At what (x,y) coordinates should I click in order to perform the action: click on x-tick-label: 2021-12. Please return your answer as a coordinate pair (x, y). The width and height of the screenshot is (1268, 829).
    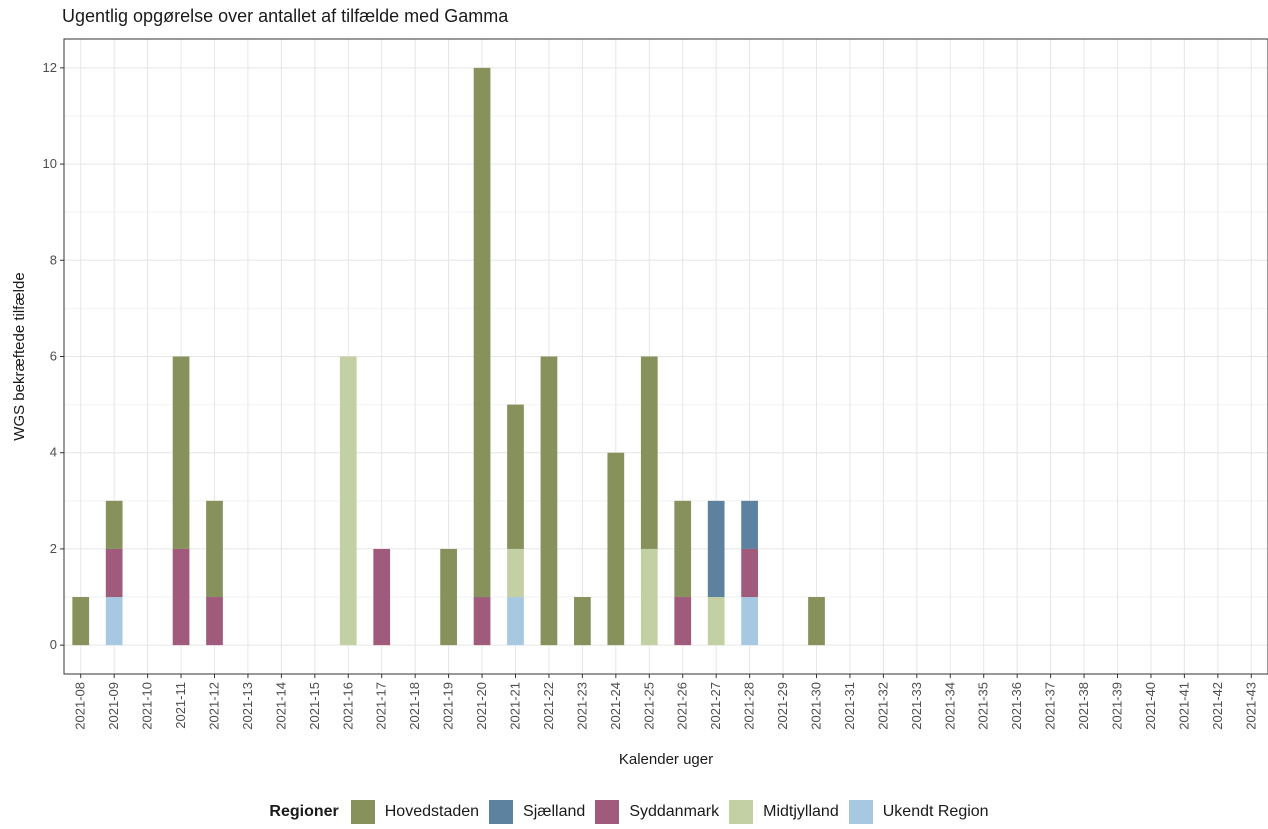
    Looking at the image, I should click on (214, 706).